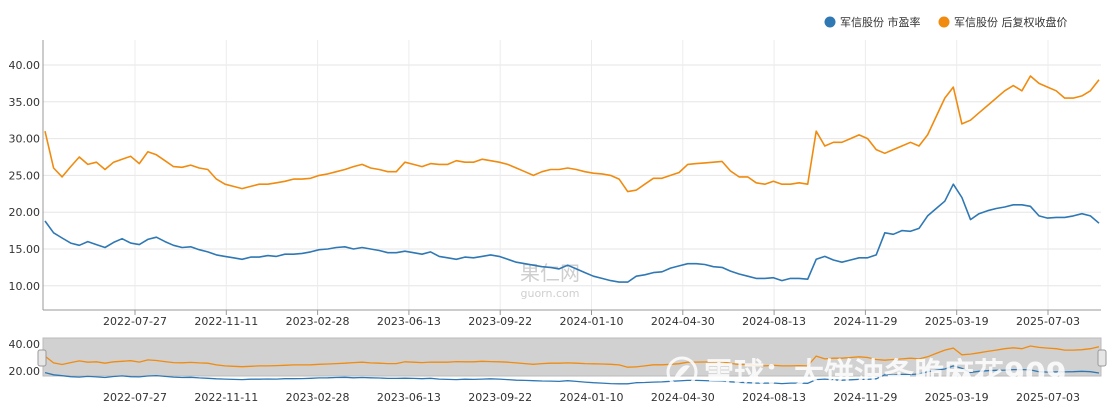 Image resolution: width=1113 pixels, height=410 pixels. I want to click on navigator-x-tick-label: 2022-11-11, so click(226, 397).